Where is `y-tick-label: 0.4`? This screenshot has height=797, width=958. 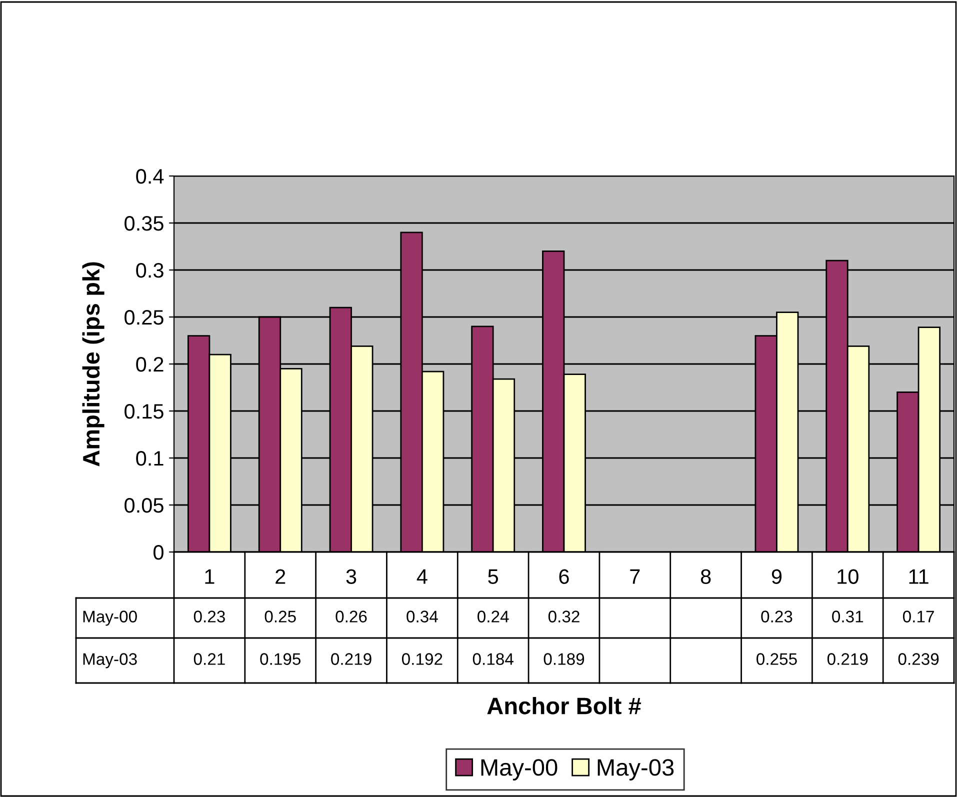 y-tick-label: 0.4 is located at coordinates (150, 176).